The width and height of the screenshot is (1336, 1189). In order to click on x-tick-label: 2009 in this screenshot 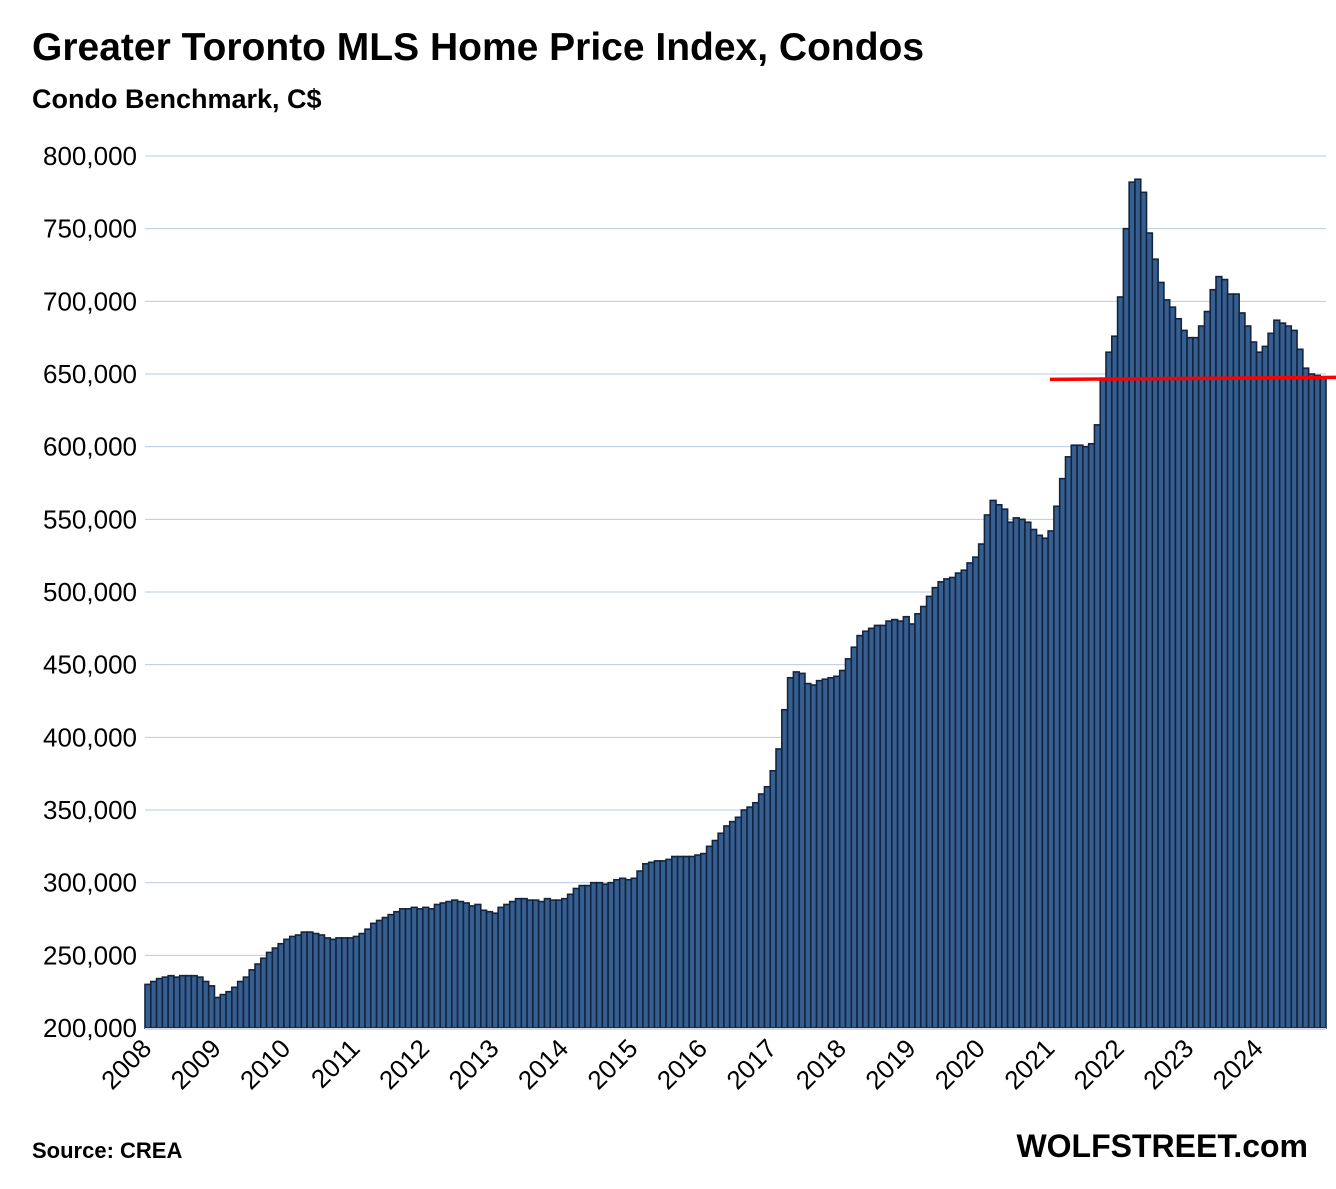, I will do `click(196, 1064)`.